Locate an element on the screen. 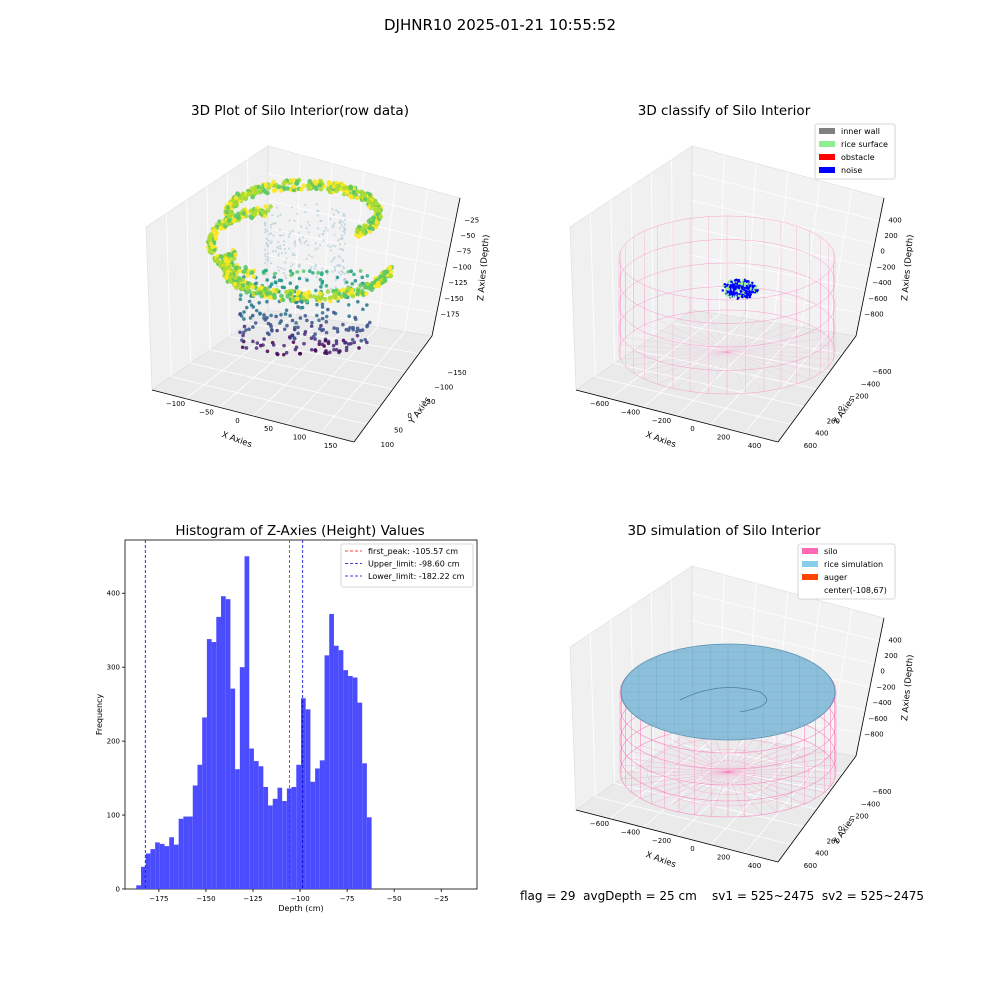 This screenshot has height=1000, width=1000. classify-y-tick-label: −400 is located at coordinates (870, 384).